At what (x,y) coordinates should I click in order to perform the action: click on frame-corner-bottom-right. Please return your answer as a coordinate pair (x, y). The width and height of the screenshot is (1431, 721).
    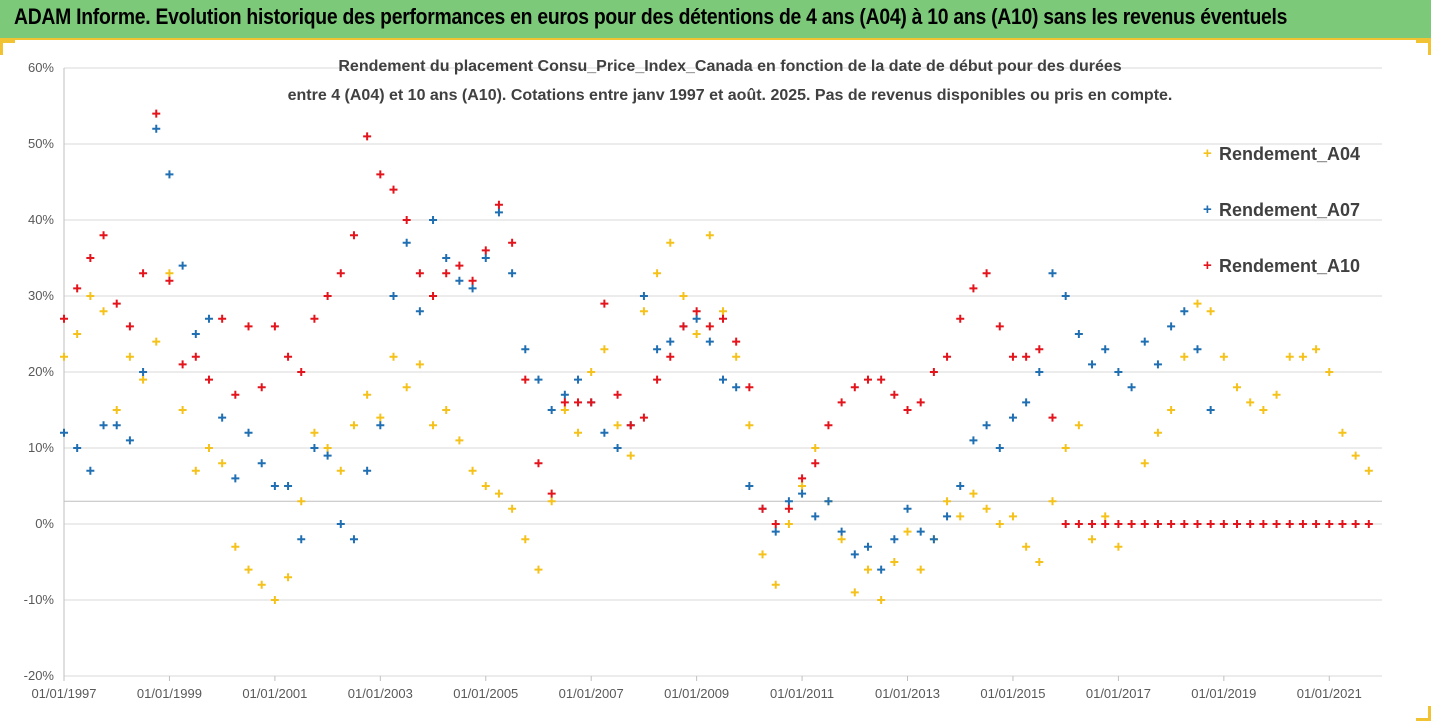
    Looking at the image, I should click on (1423, 713).